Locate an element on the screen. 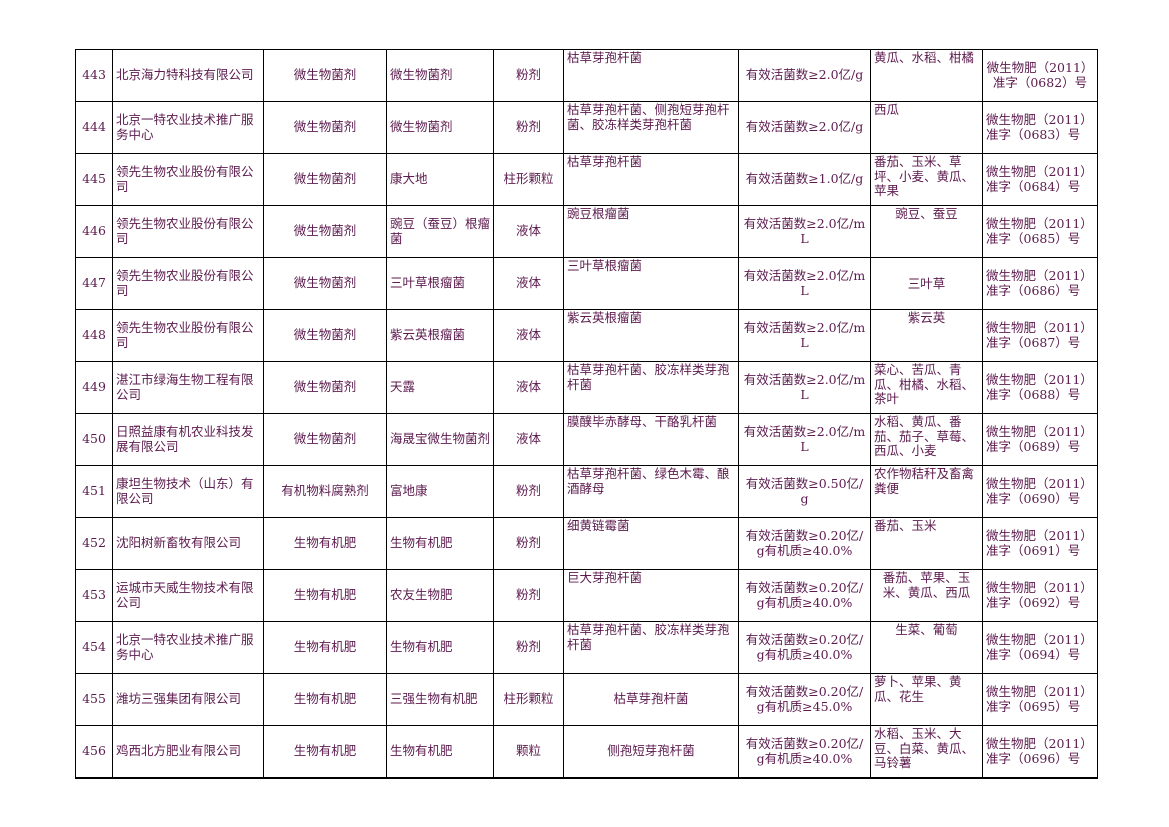 This screenshot has width=1169, height=827. applicable-crops: 萝卜、苹果、黄瓜、花生 is located at coordinates (926, 699).